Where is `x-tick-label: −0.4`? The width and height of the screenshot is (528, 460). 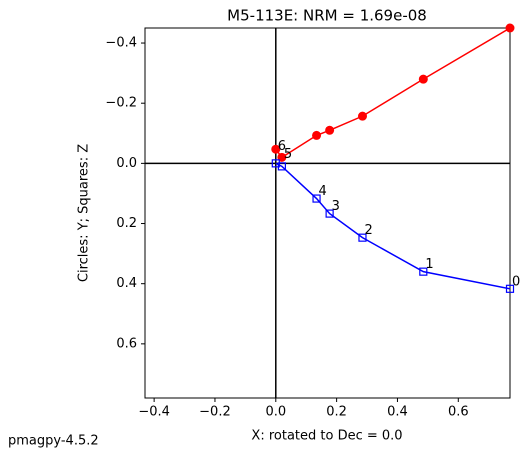
x-tick-label: −0.4 is located at coordinates (154, 412).